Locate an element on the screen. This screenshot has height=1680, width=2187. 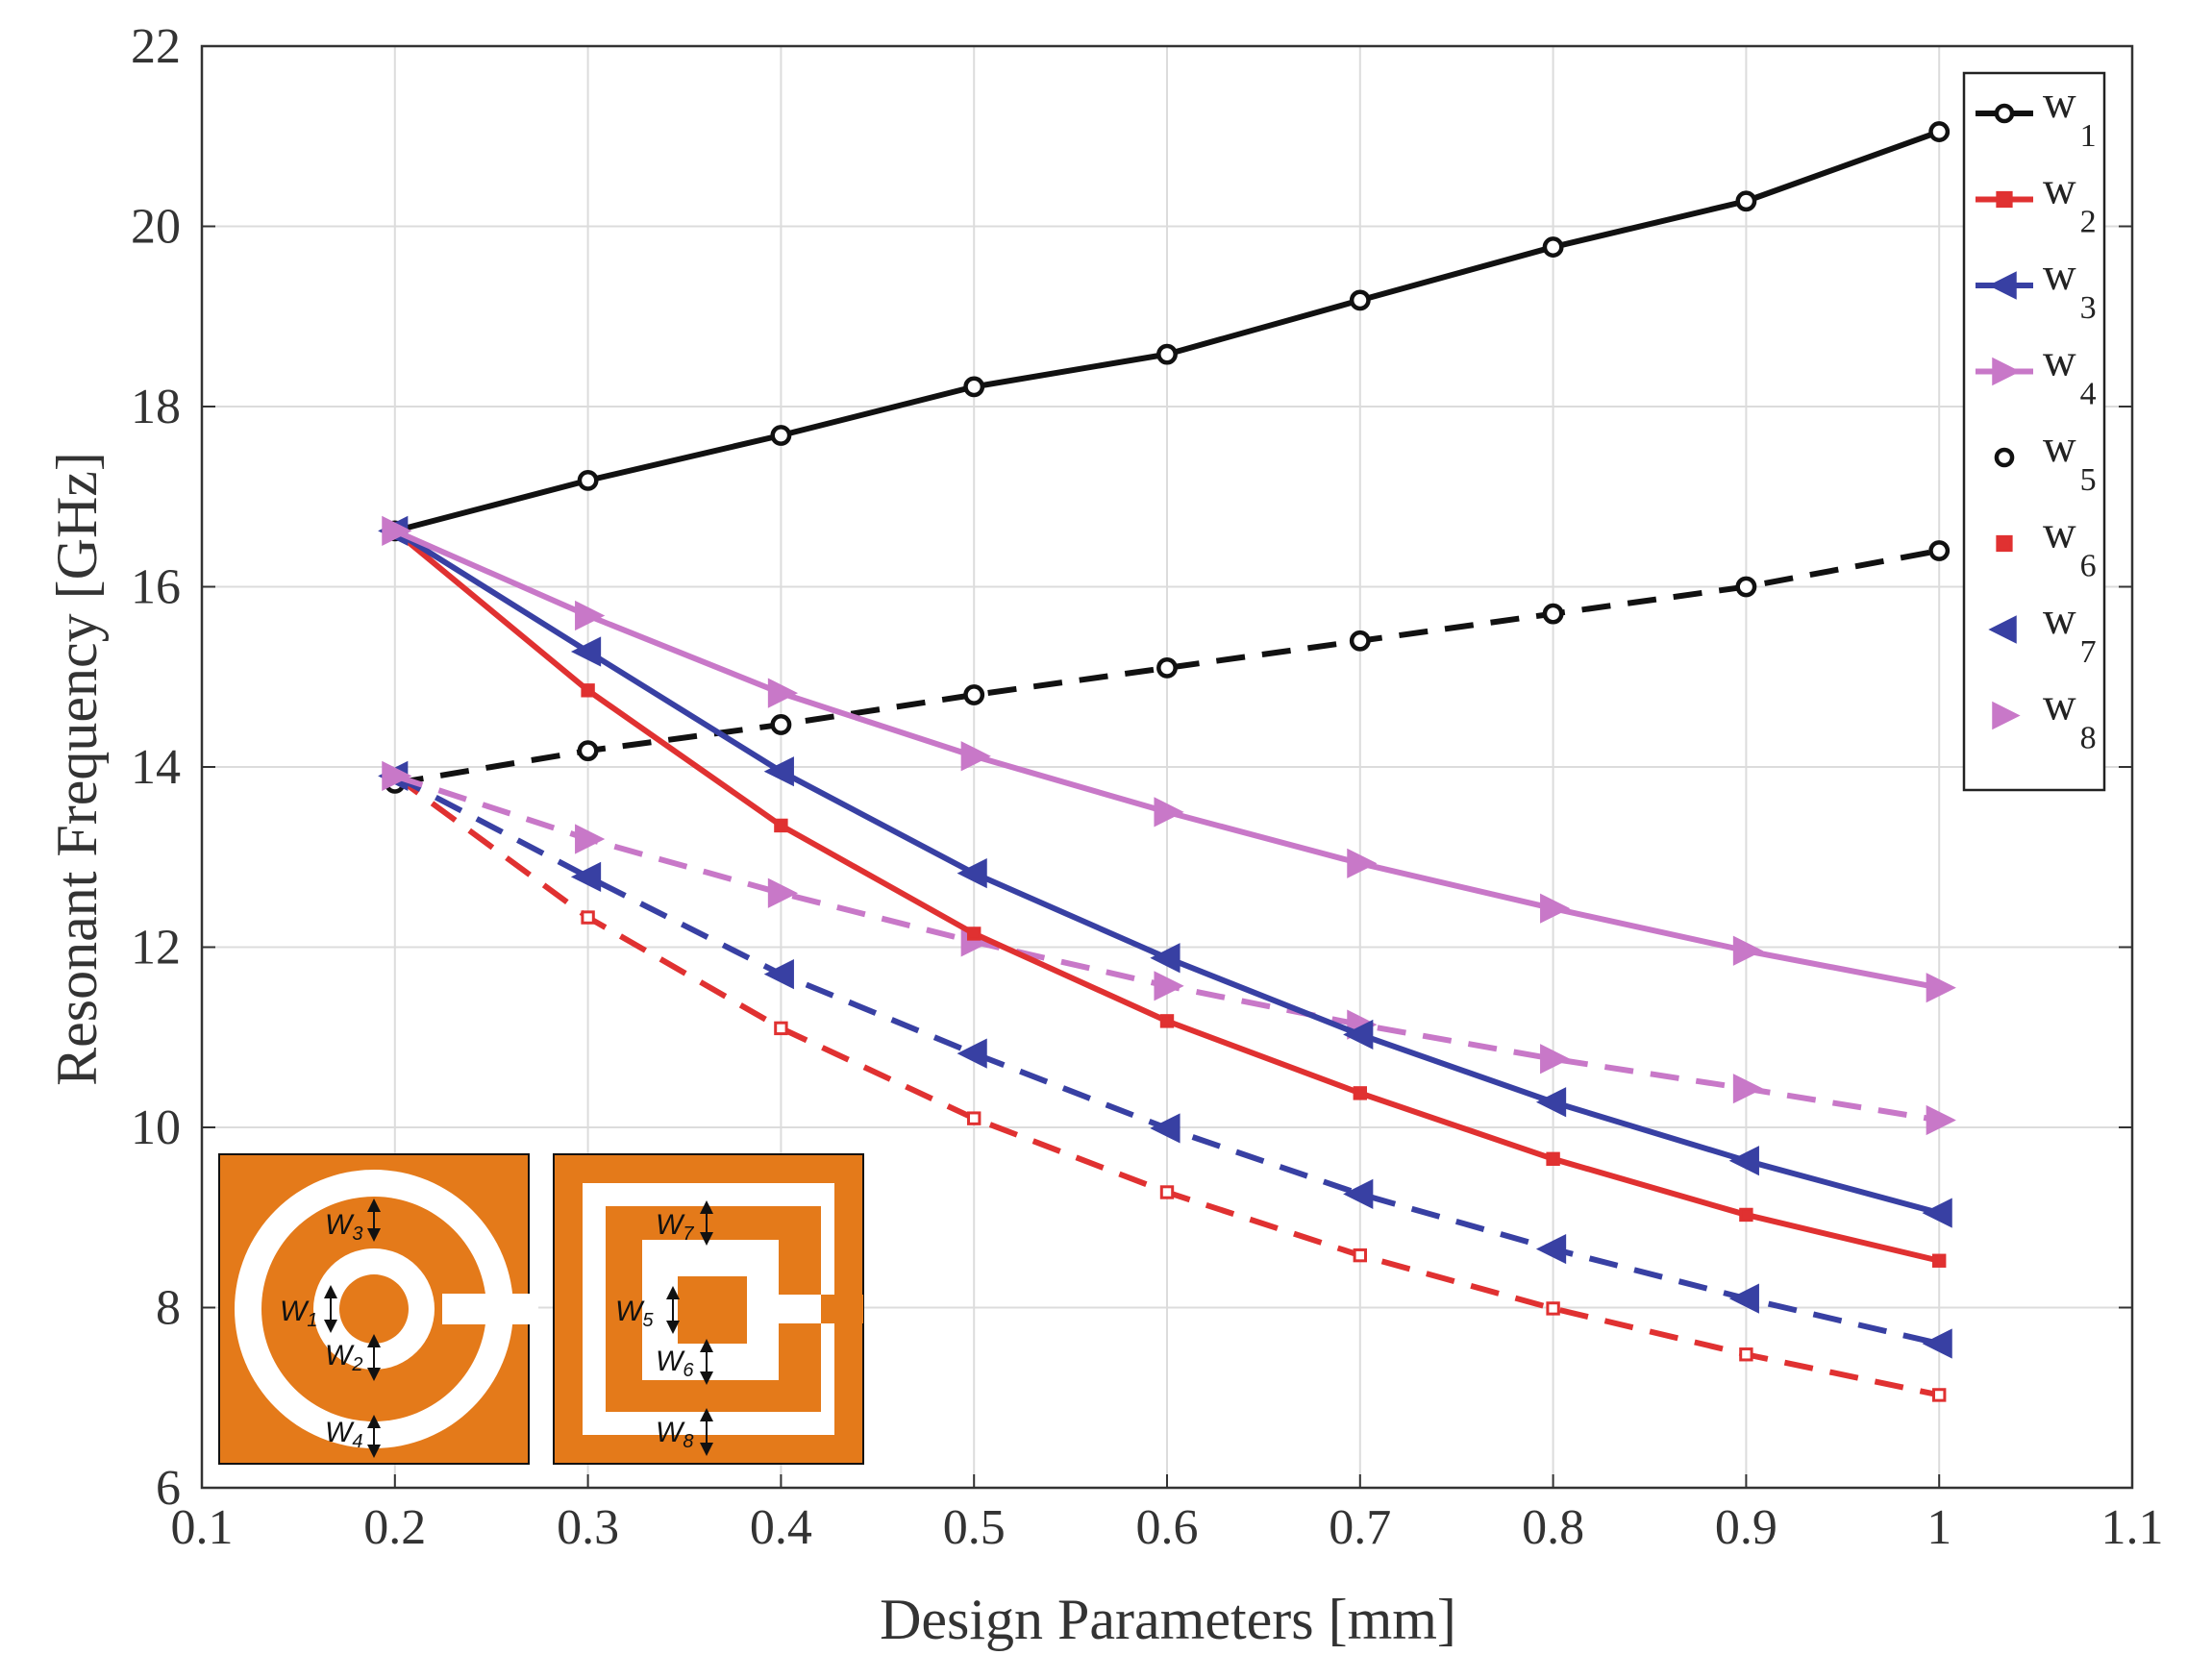
legend-entry-w5: w5 is located at coordinates (2045, 460).